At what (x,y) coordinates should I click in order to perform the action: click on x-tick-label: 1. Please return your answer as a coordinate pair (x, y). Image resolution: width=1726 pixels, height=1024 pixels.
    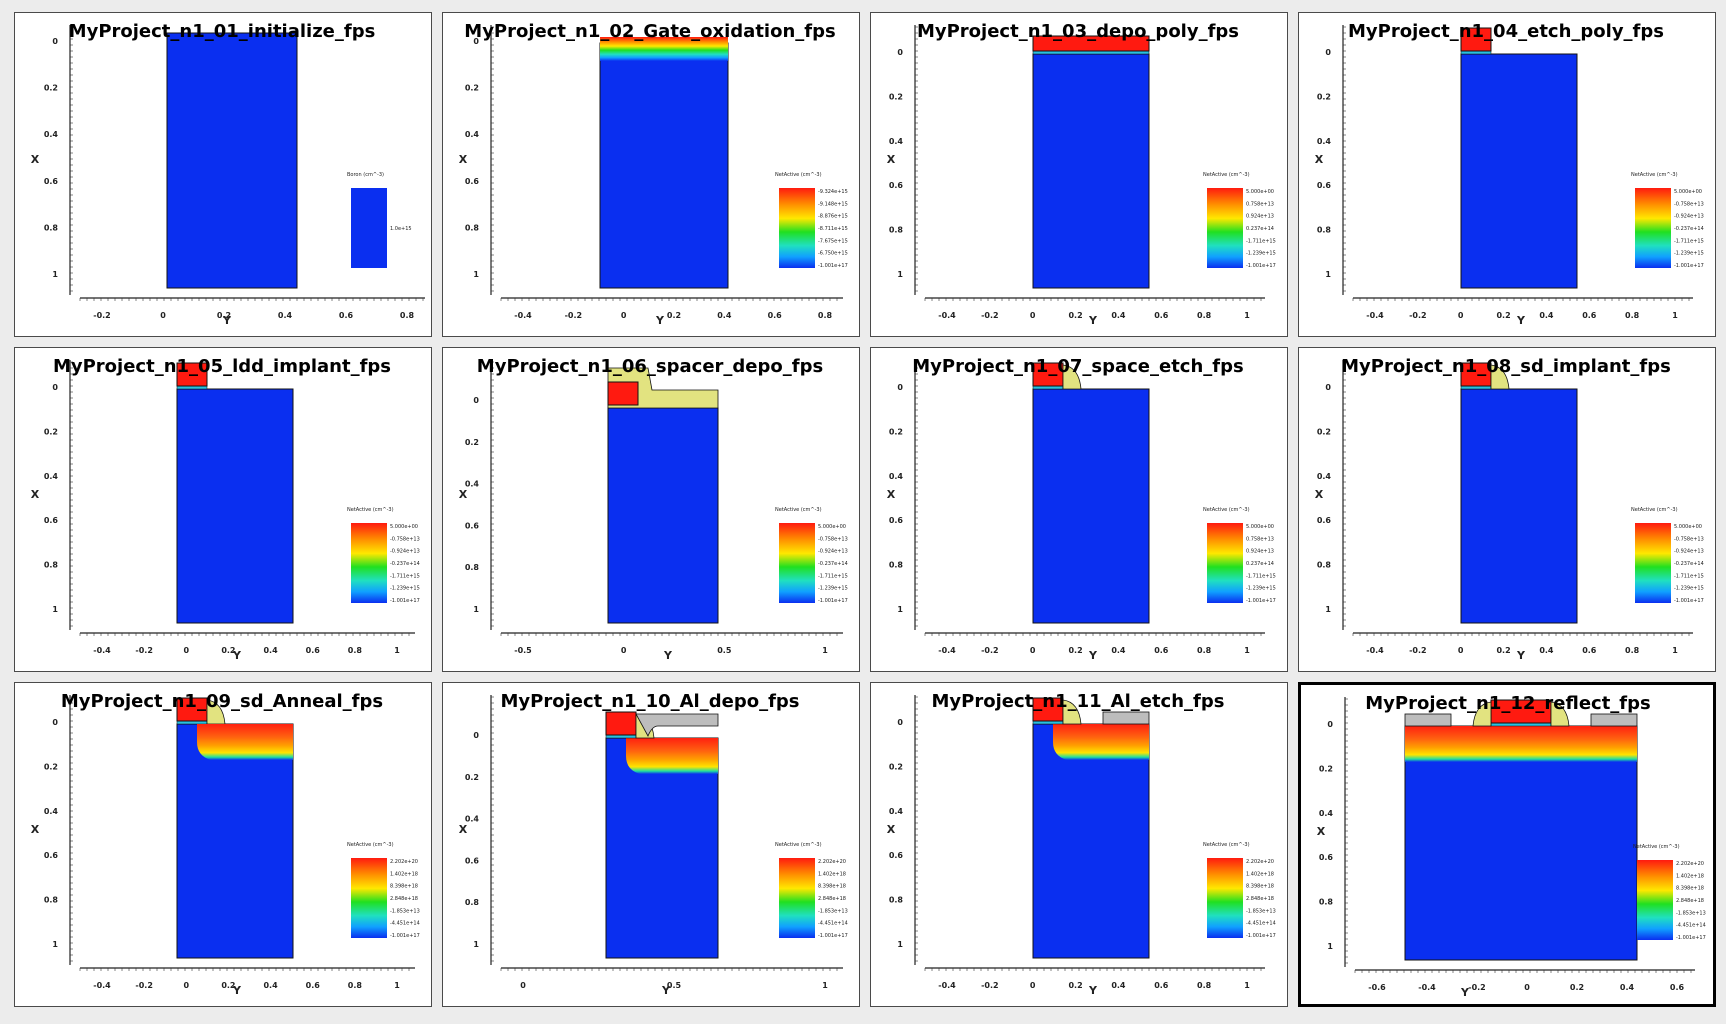
    Looking at the image, I should click on (397, 985).